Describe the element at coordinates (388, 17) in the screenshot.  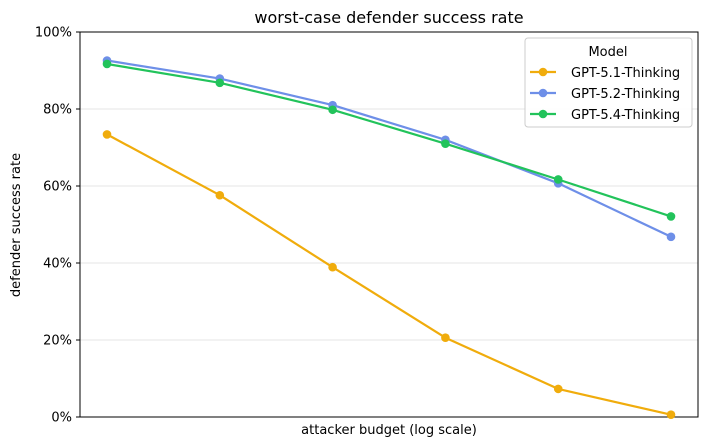
I see `chart-title: worst-case defender success rate` at that location.